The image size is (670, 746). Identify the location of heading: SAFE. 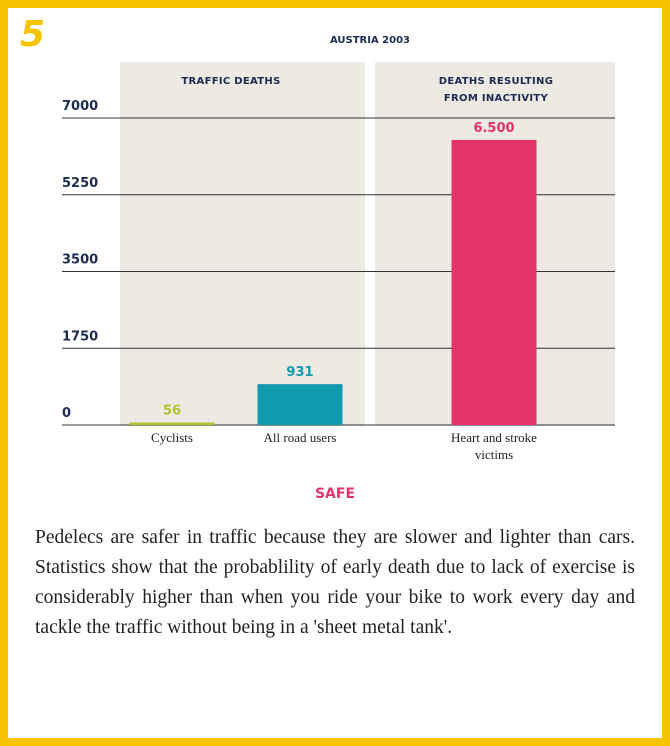
(335, 494).